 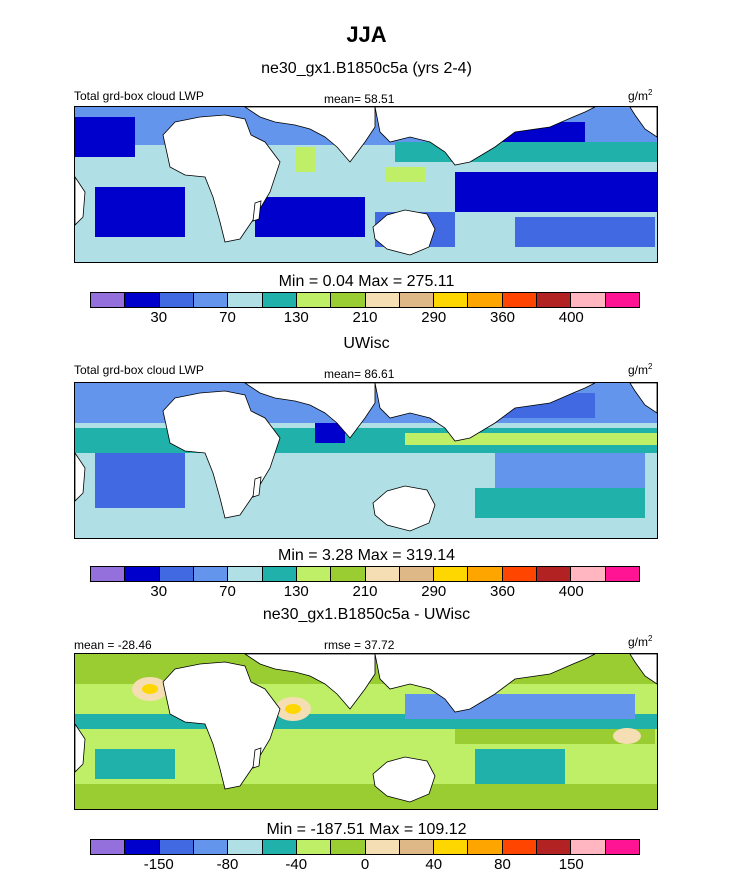 I want to click on panel3-minmax: Min = -187.51 Max = 109.12, so click(x=366, y=829).